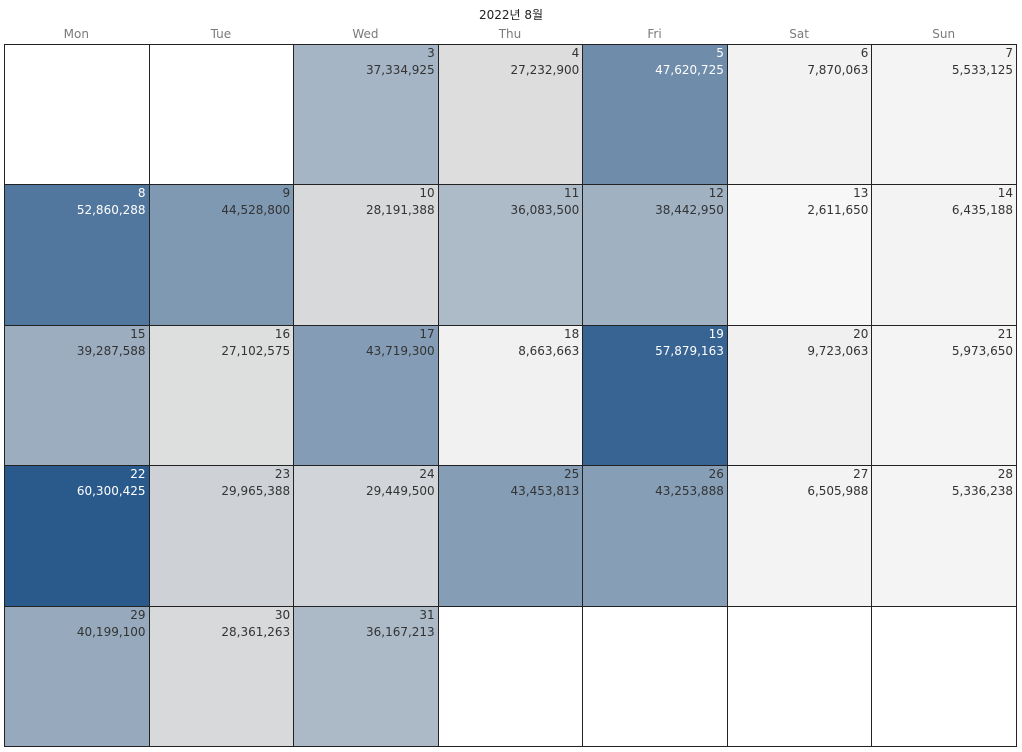  I want to click on day-cell-18: 18 8,663,663, so click(510, 395).